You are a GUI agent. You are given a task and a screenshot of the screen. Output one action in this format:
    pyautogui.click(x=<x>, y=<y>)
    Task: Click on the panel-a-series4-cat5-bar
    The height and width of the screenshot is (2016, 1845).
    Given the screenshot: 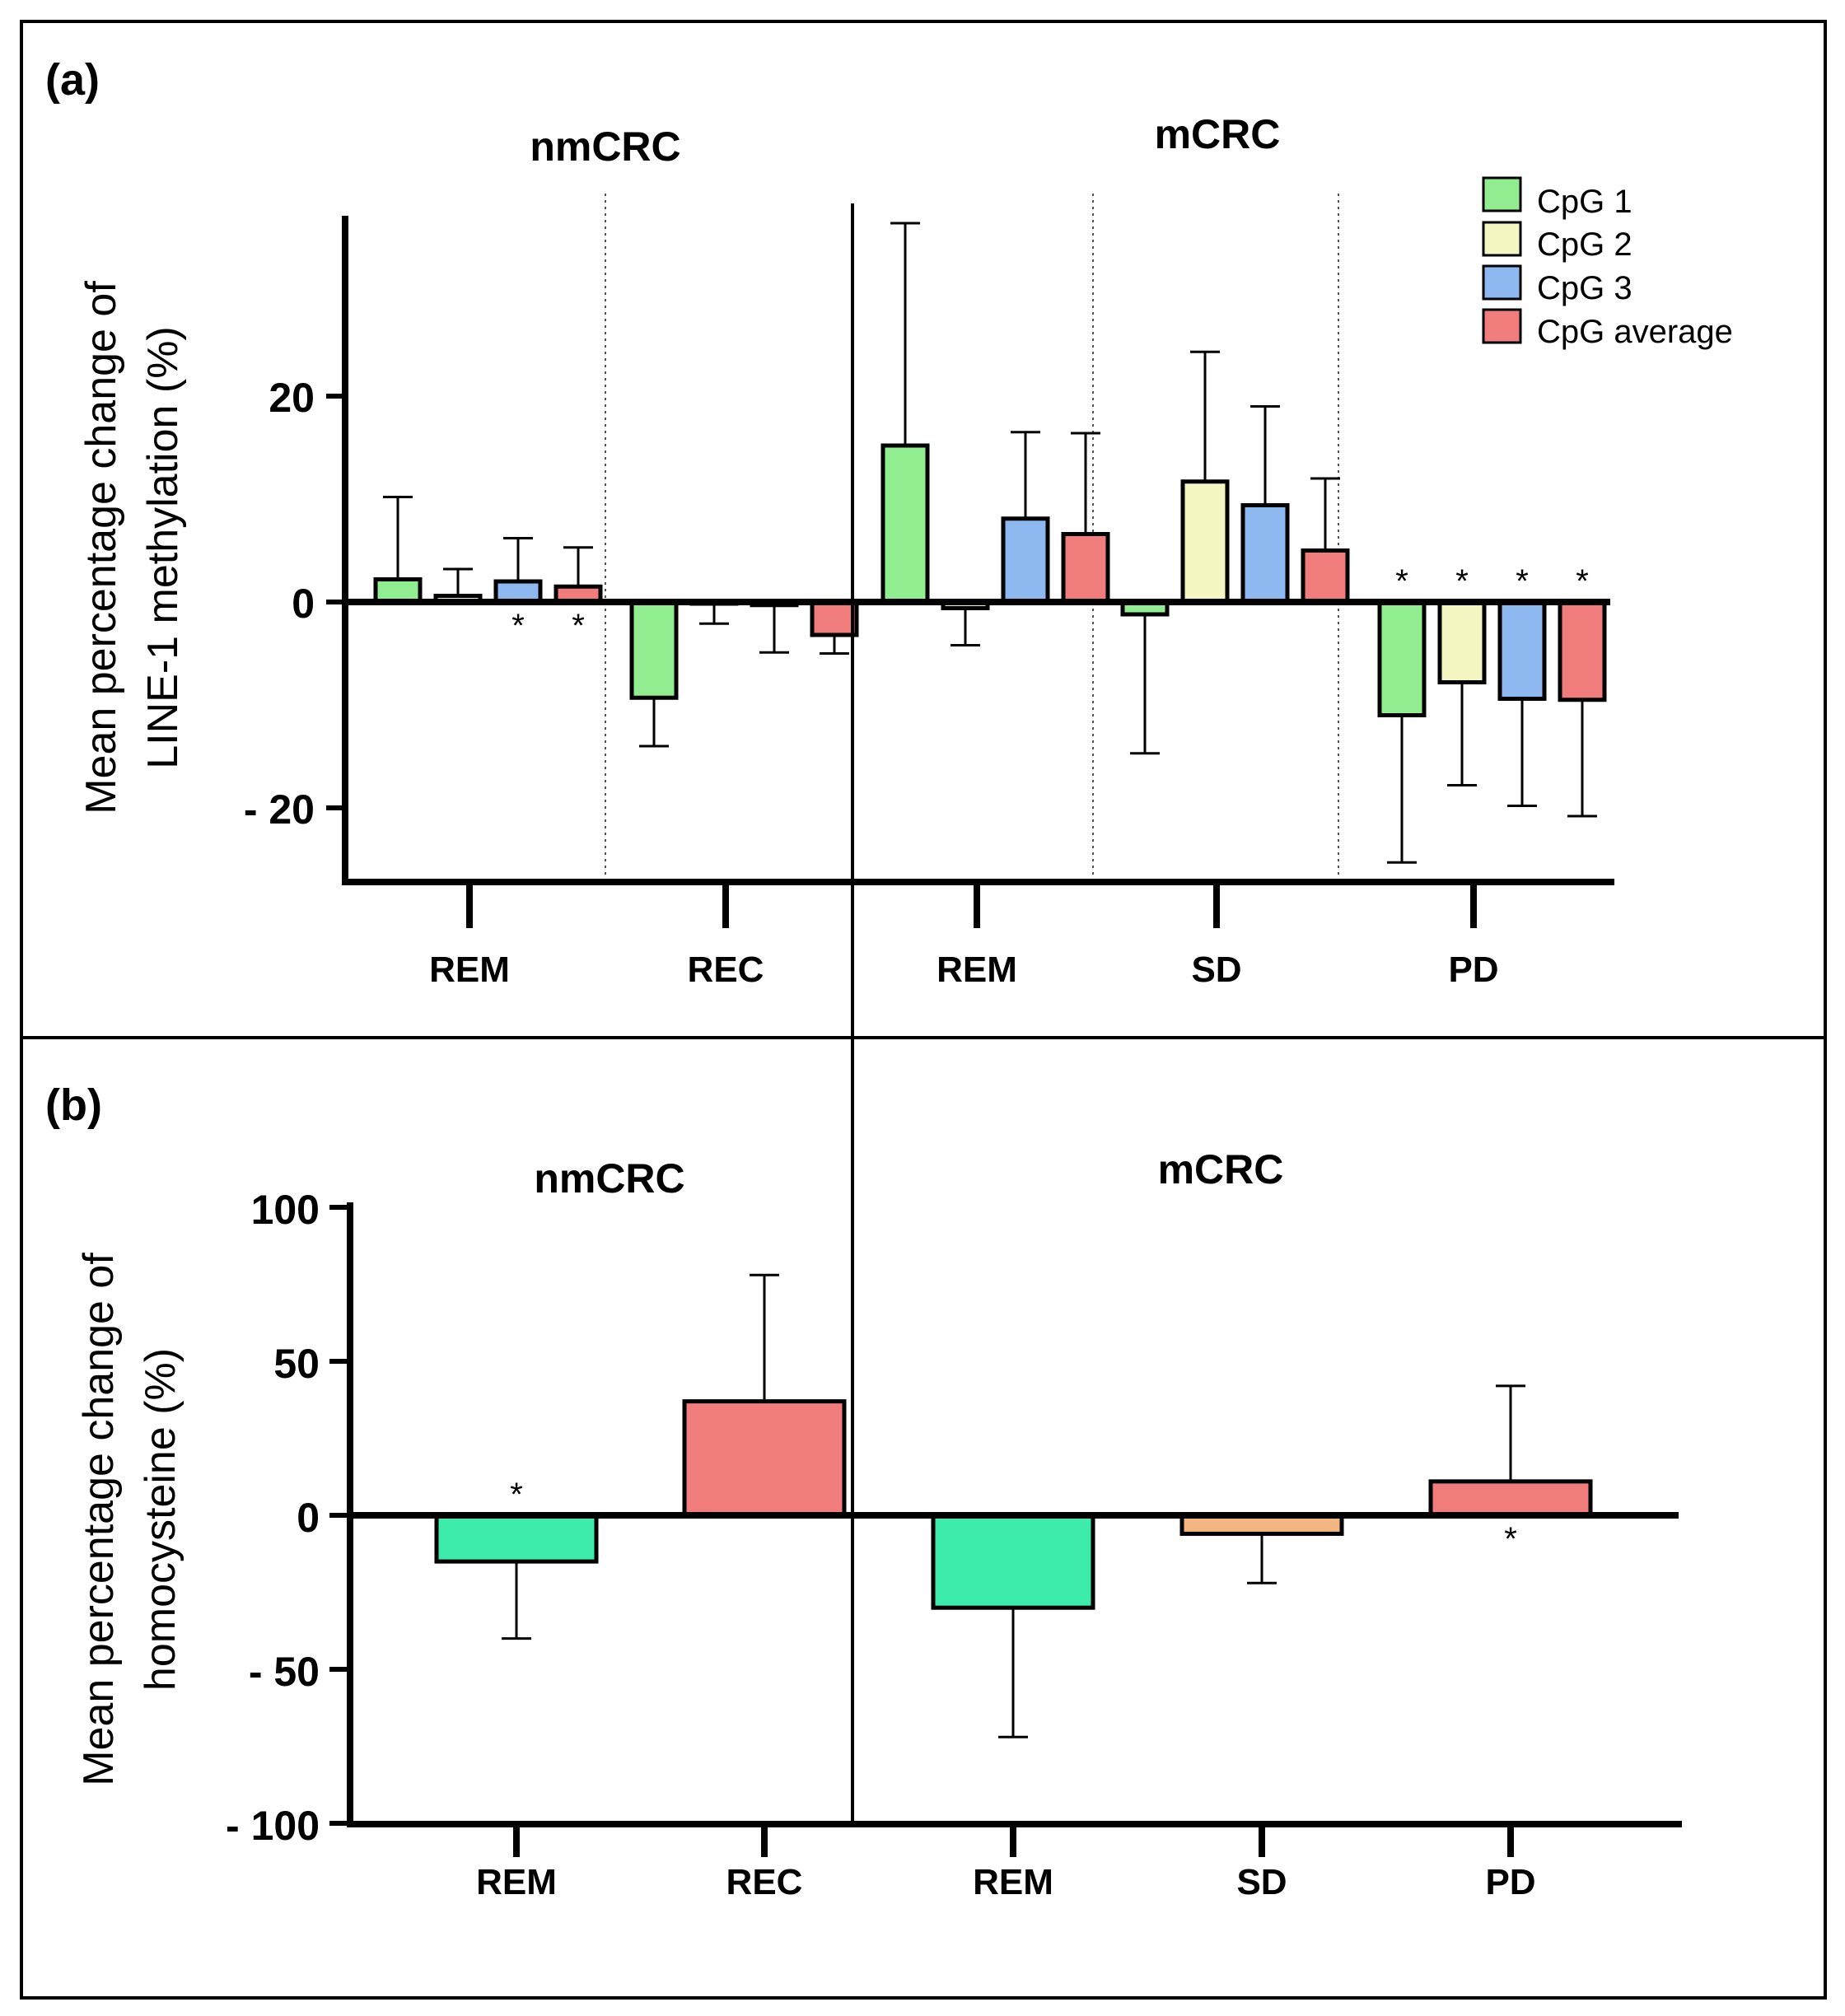 What is the action you would take?
    pyautogui.click(x=1582, y=651)
    